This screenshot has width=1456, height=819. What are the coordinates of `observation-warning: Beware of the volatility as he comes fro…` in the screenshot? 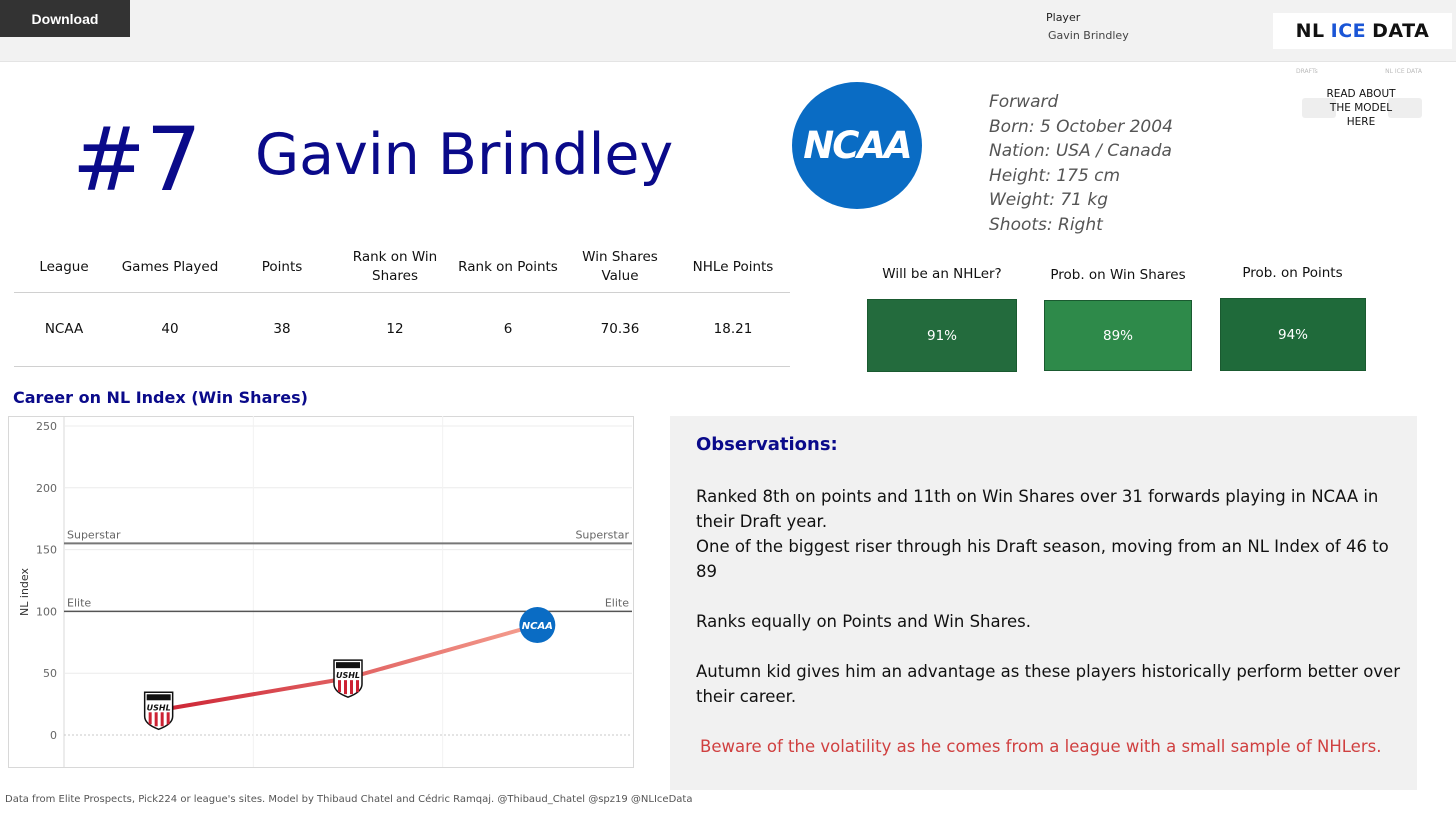 It's located at (1041, 746).